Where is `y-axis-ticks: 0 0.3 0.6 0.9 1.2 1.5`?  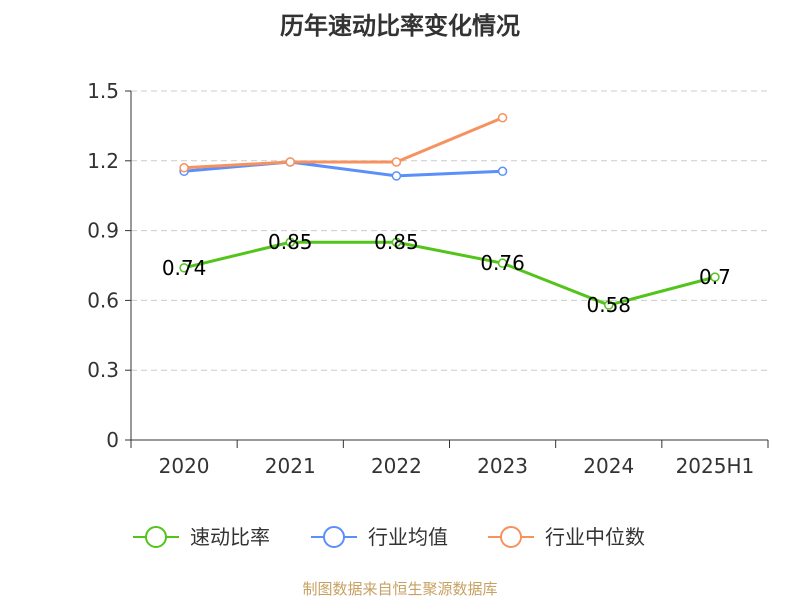
y-axis-ticks: 0 0.3 0.6 0.9 1.2 1.5 is located at coordinates (109, 265).